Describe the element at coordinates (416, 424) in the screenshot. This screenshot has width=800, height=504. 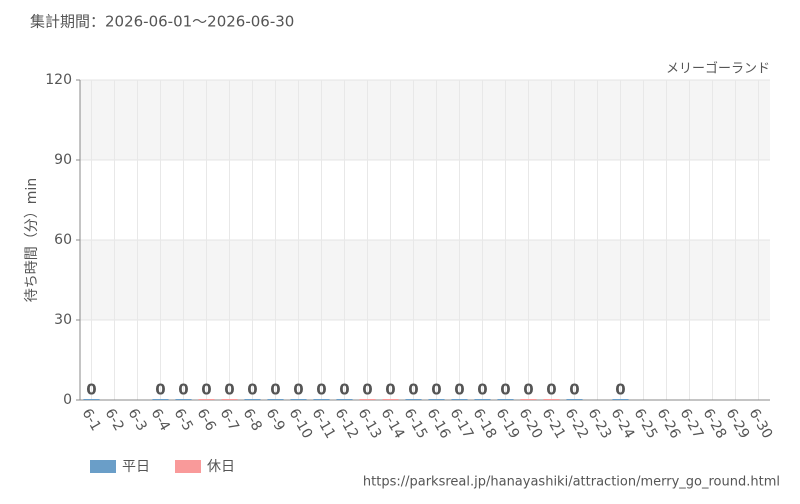
I see `x-tick-label: 6-15` at that location.